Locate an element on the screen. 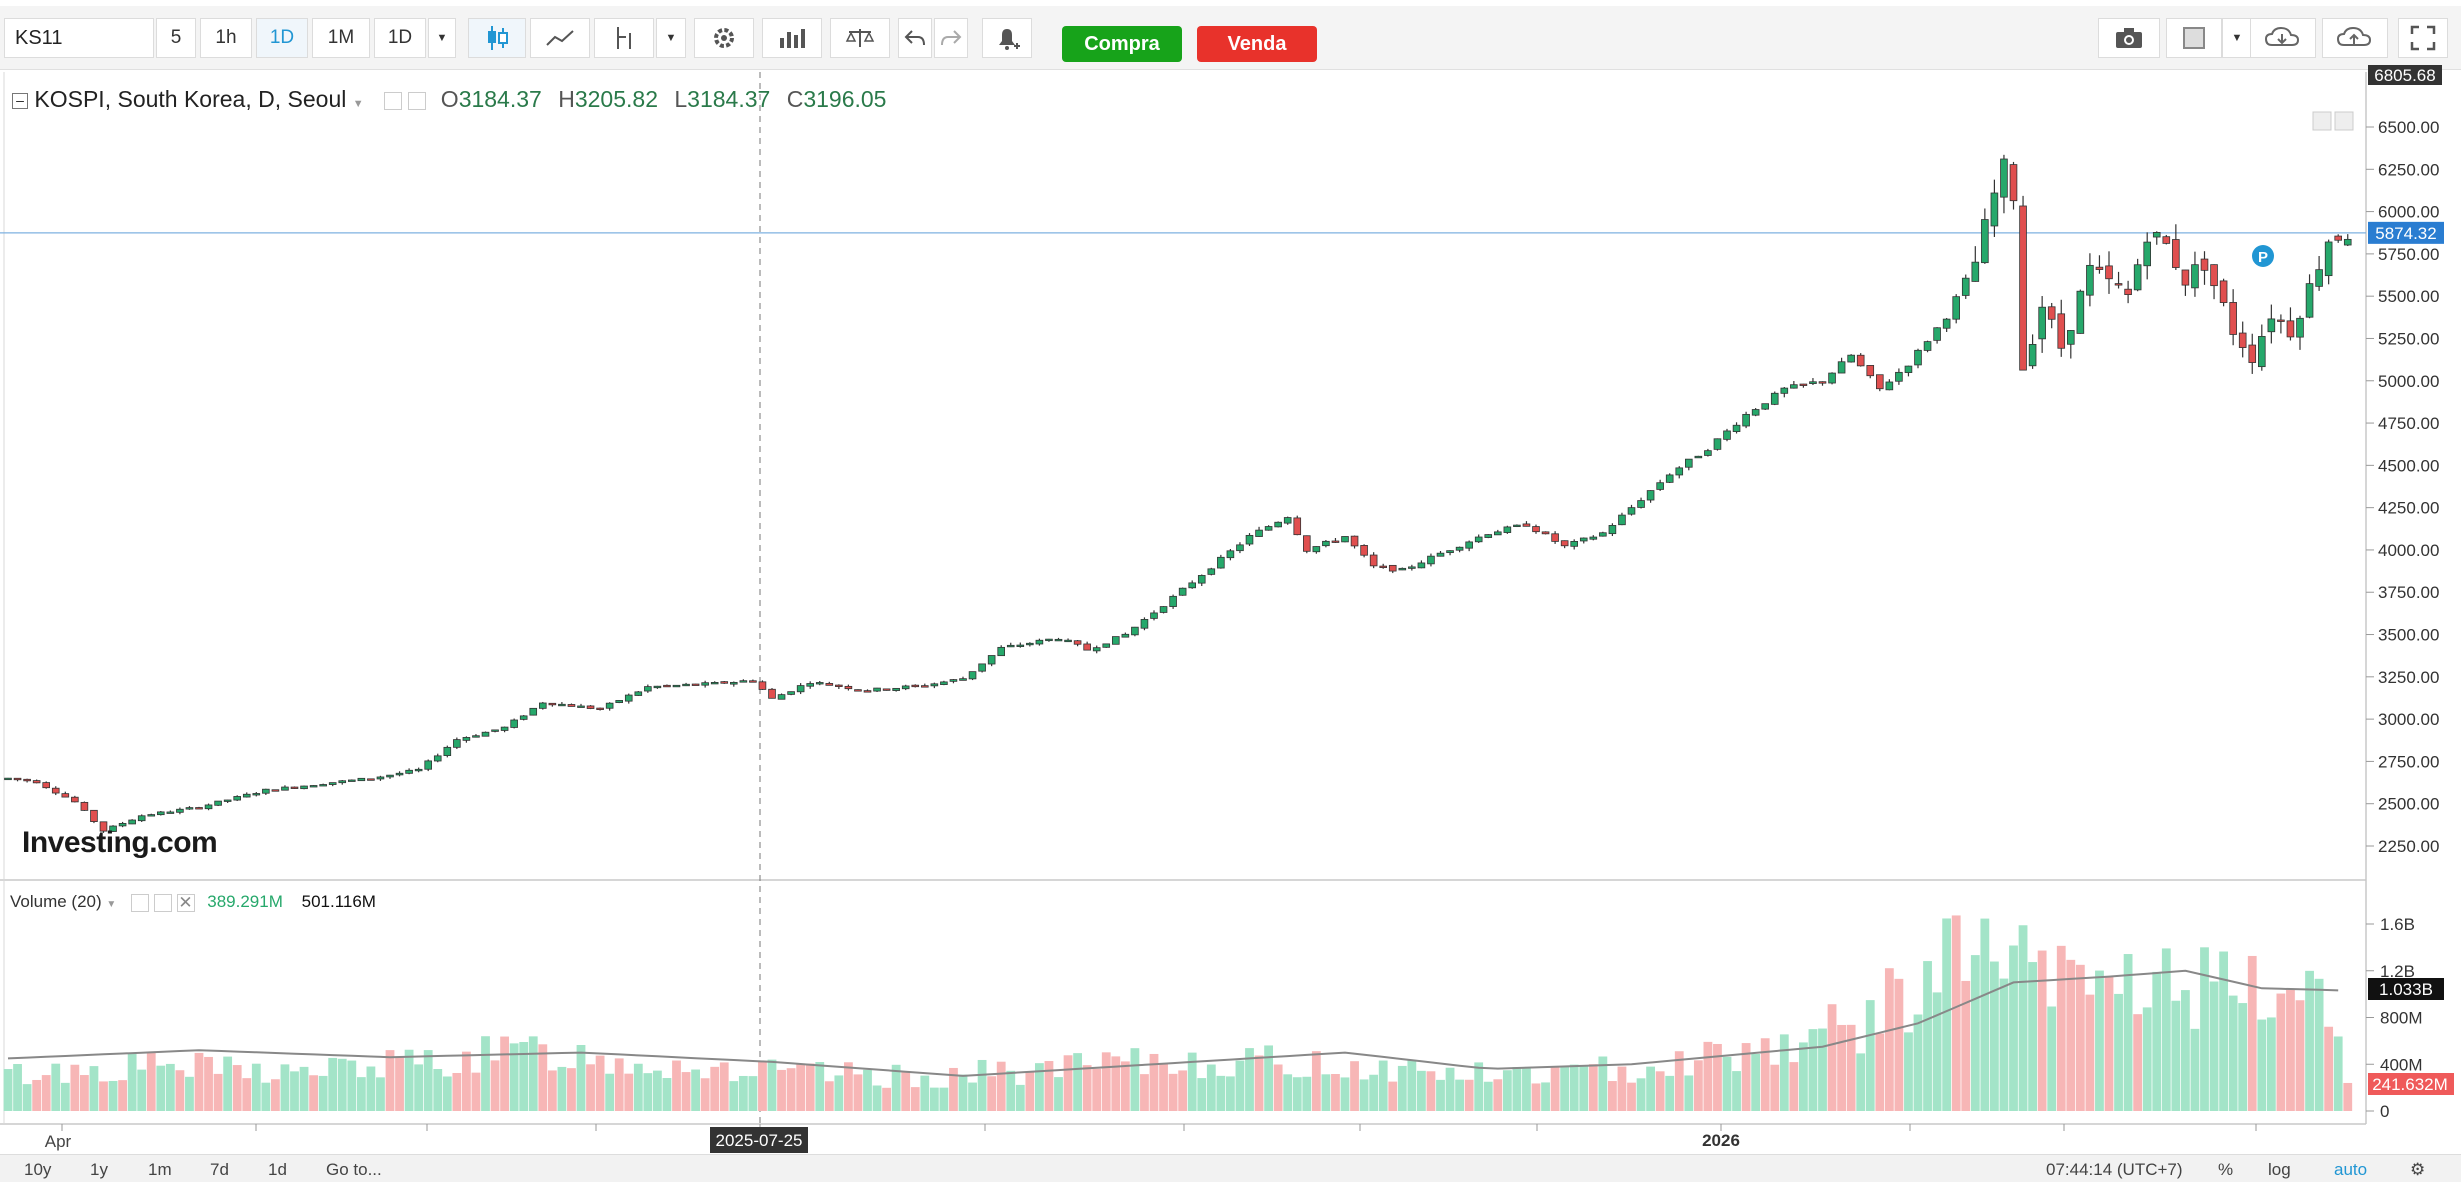  camera-icon is located at coordinates (2129, 38).